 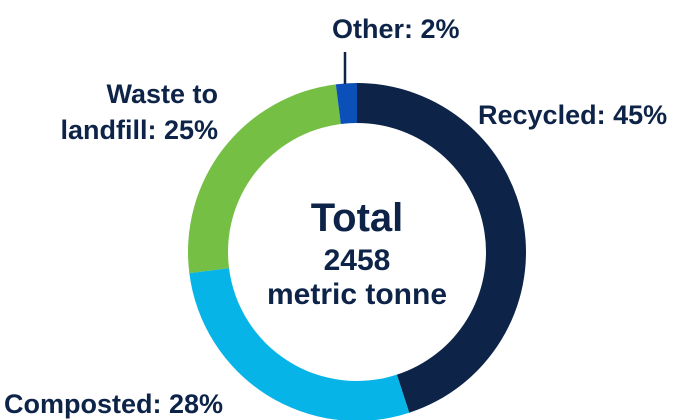 I want to click on slice-label-recycled: Recycled: 45%, so click(x=572, y=115).